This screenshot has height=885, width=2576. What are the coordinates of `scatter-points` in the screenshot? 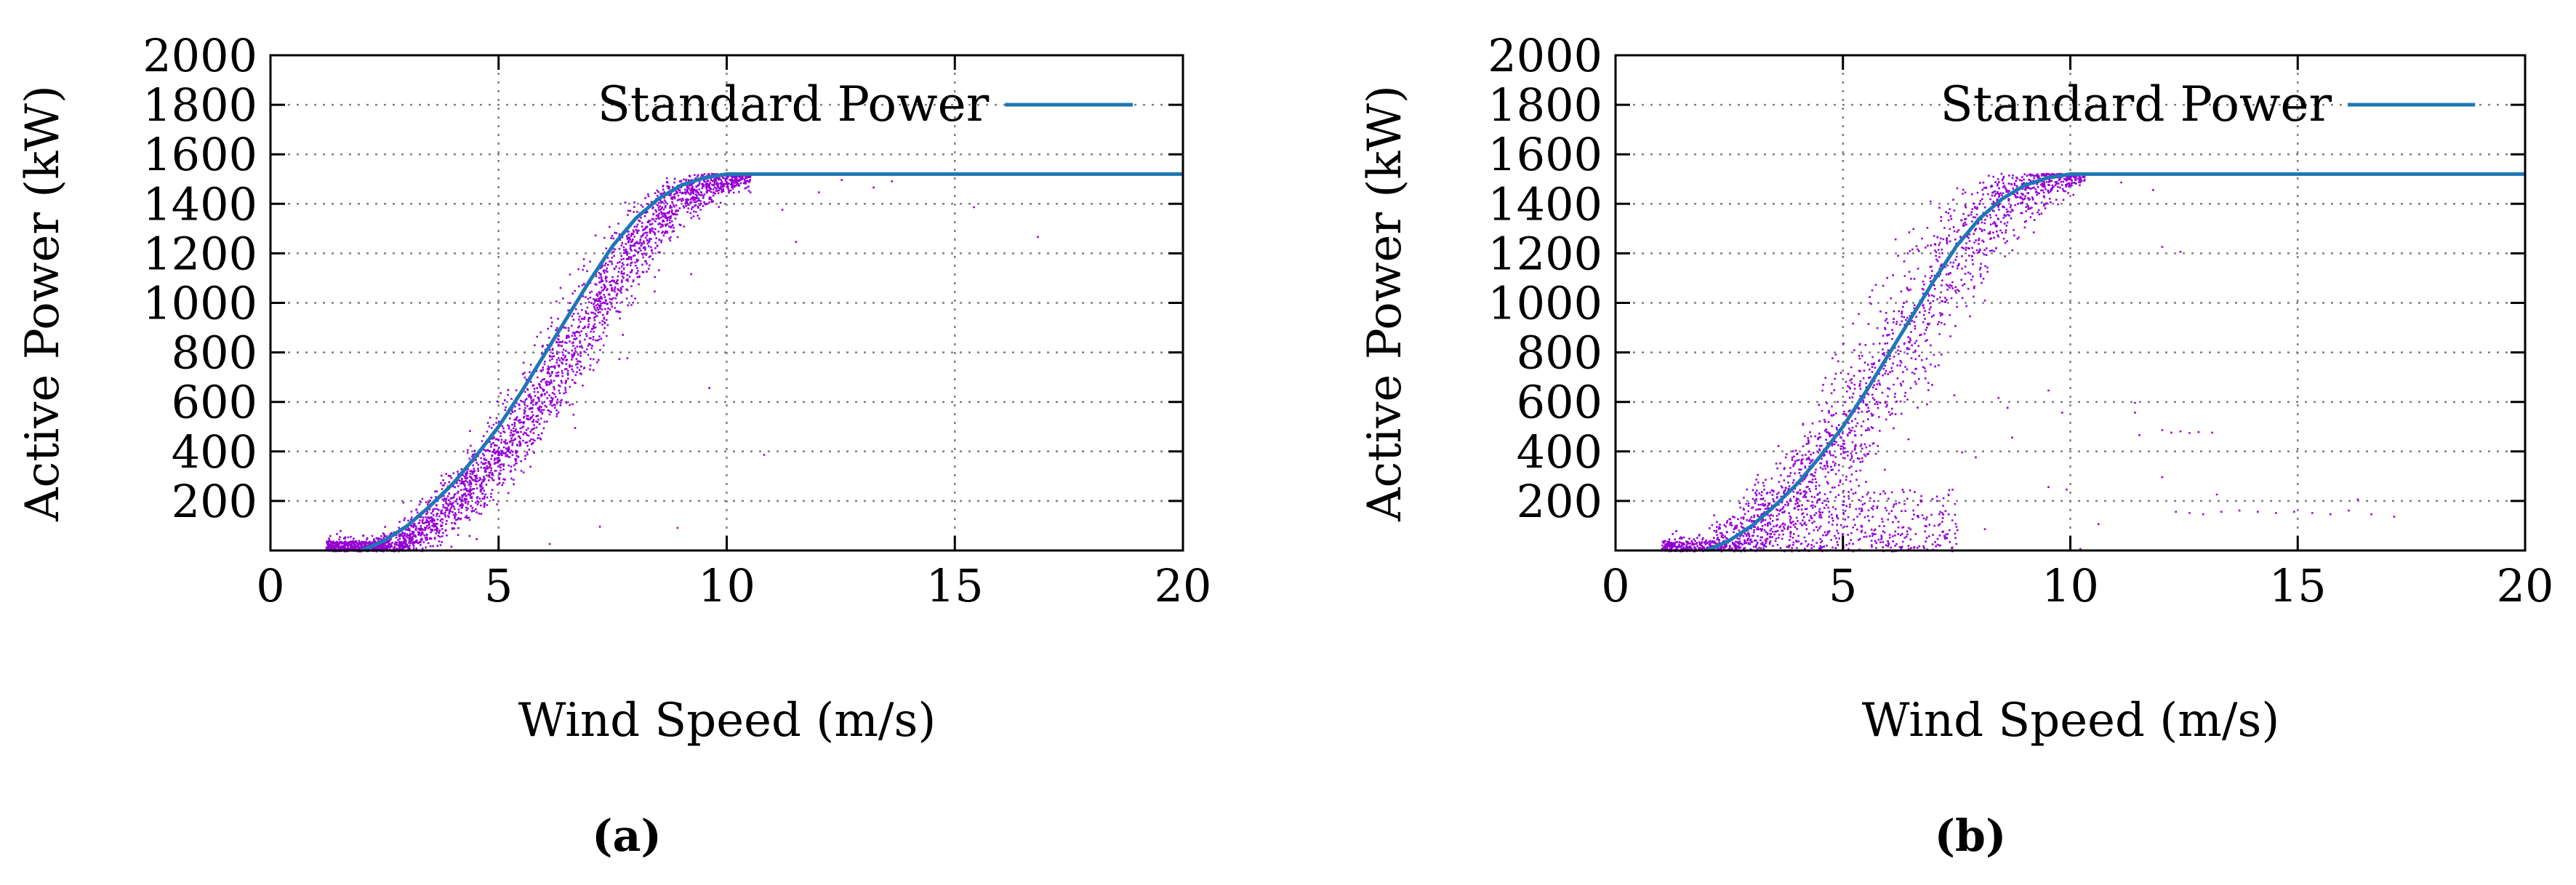 It's located at (2028, 362).